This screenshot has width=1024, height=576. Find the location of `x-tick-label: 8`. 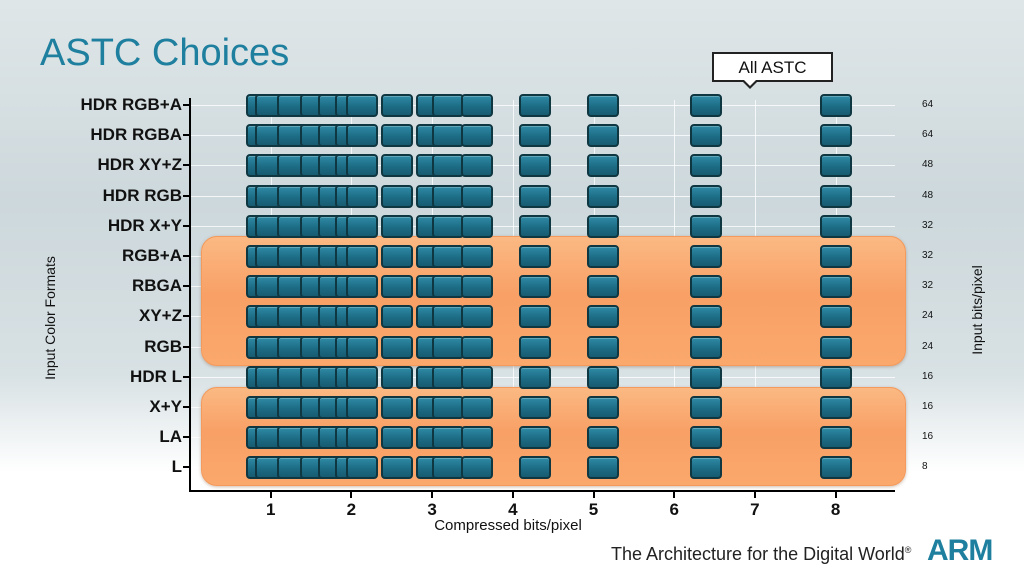

x-tick-label: 8 is located at coordinates (835, 509).